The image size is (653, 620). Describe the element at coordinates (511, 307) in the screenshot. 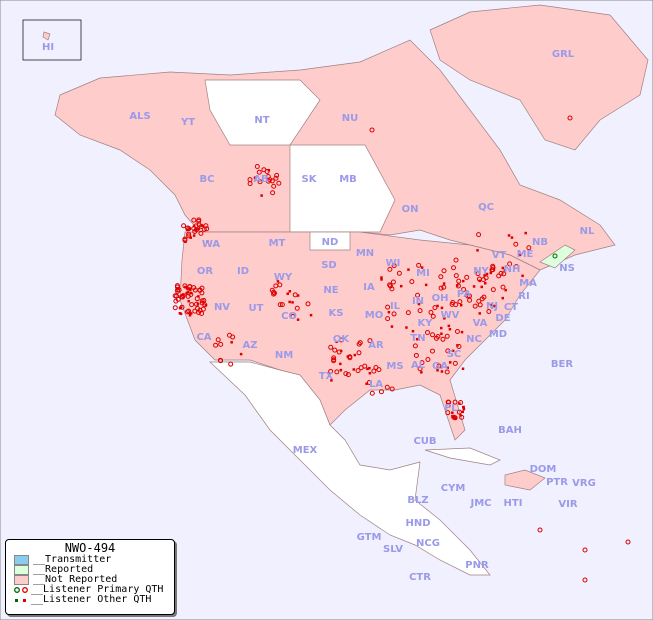

I see `region-label-ct: CT` at that location.